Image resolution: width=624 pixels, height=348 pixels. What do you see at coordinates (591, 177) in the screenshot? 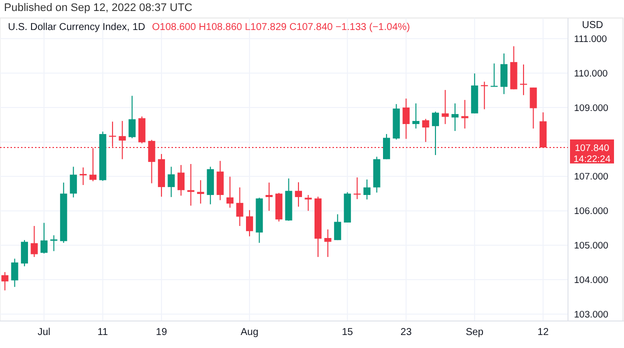
I see `y-tick-label: 107.000` at bounding box center [591, 177].